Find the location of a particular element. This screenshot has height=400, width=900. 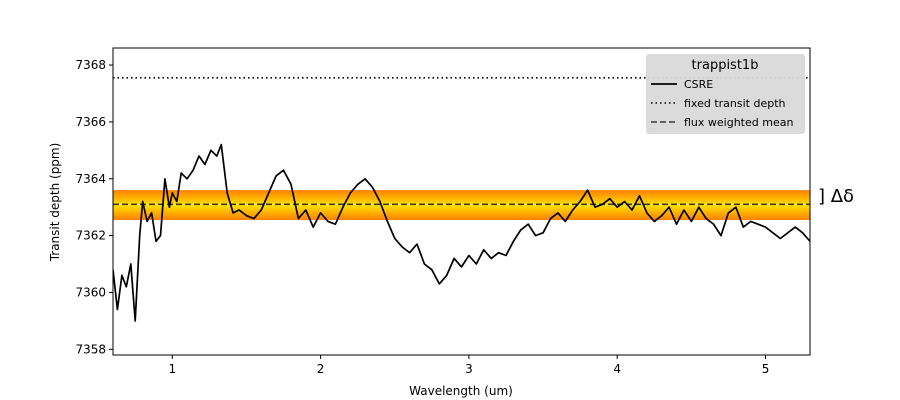

y-tick-label: 7364 is located at coordinates (90, 179).